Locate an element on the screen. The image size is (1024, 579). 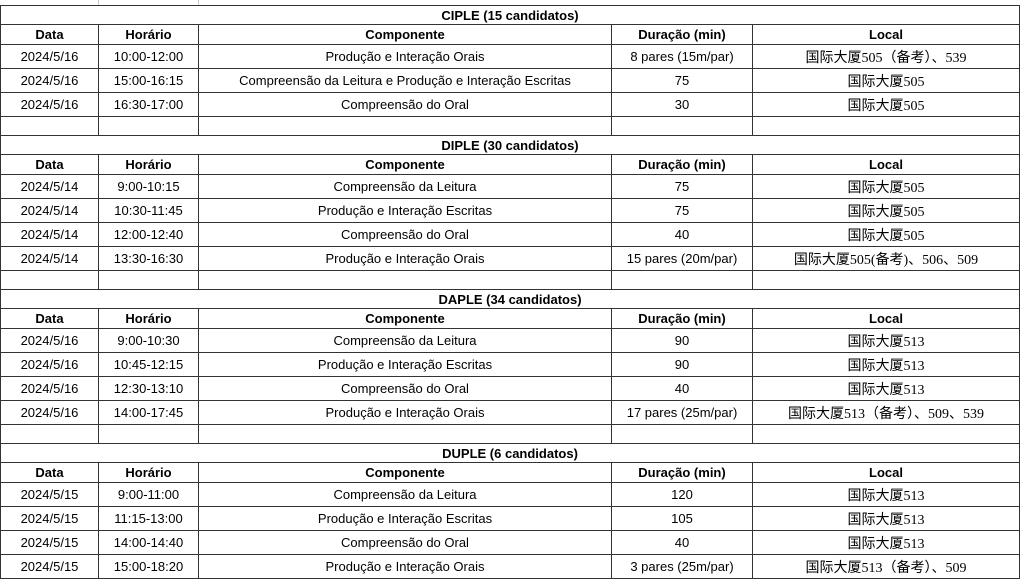
cell-time: 14:00-17:45 is located at coordinates (148, 412).